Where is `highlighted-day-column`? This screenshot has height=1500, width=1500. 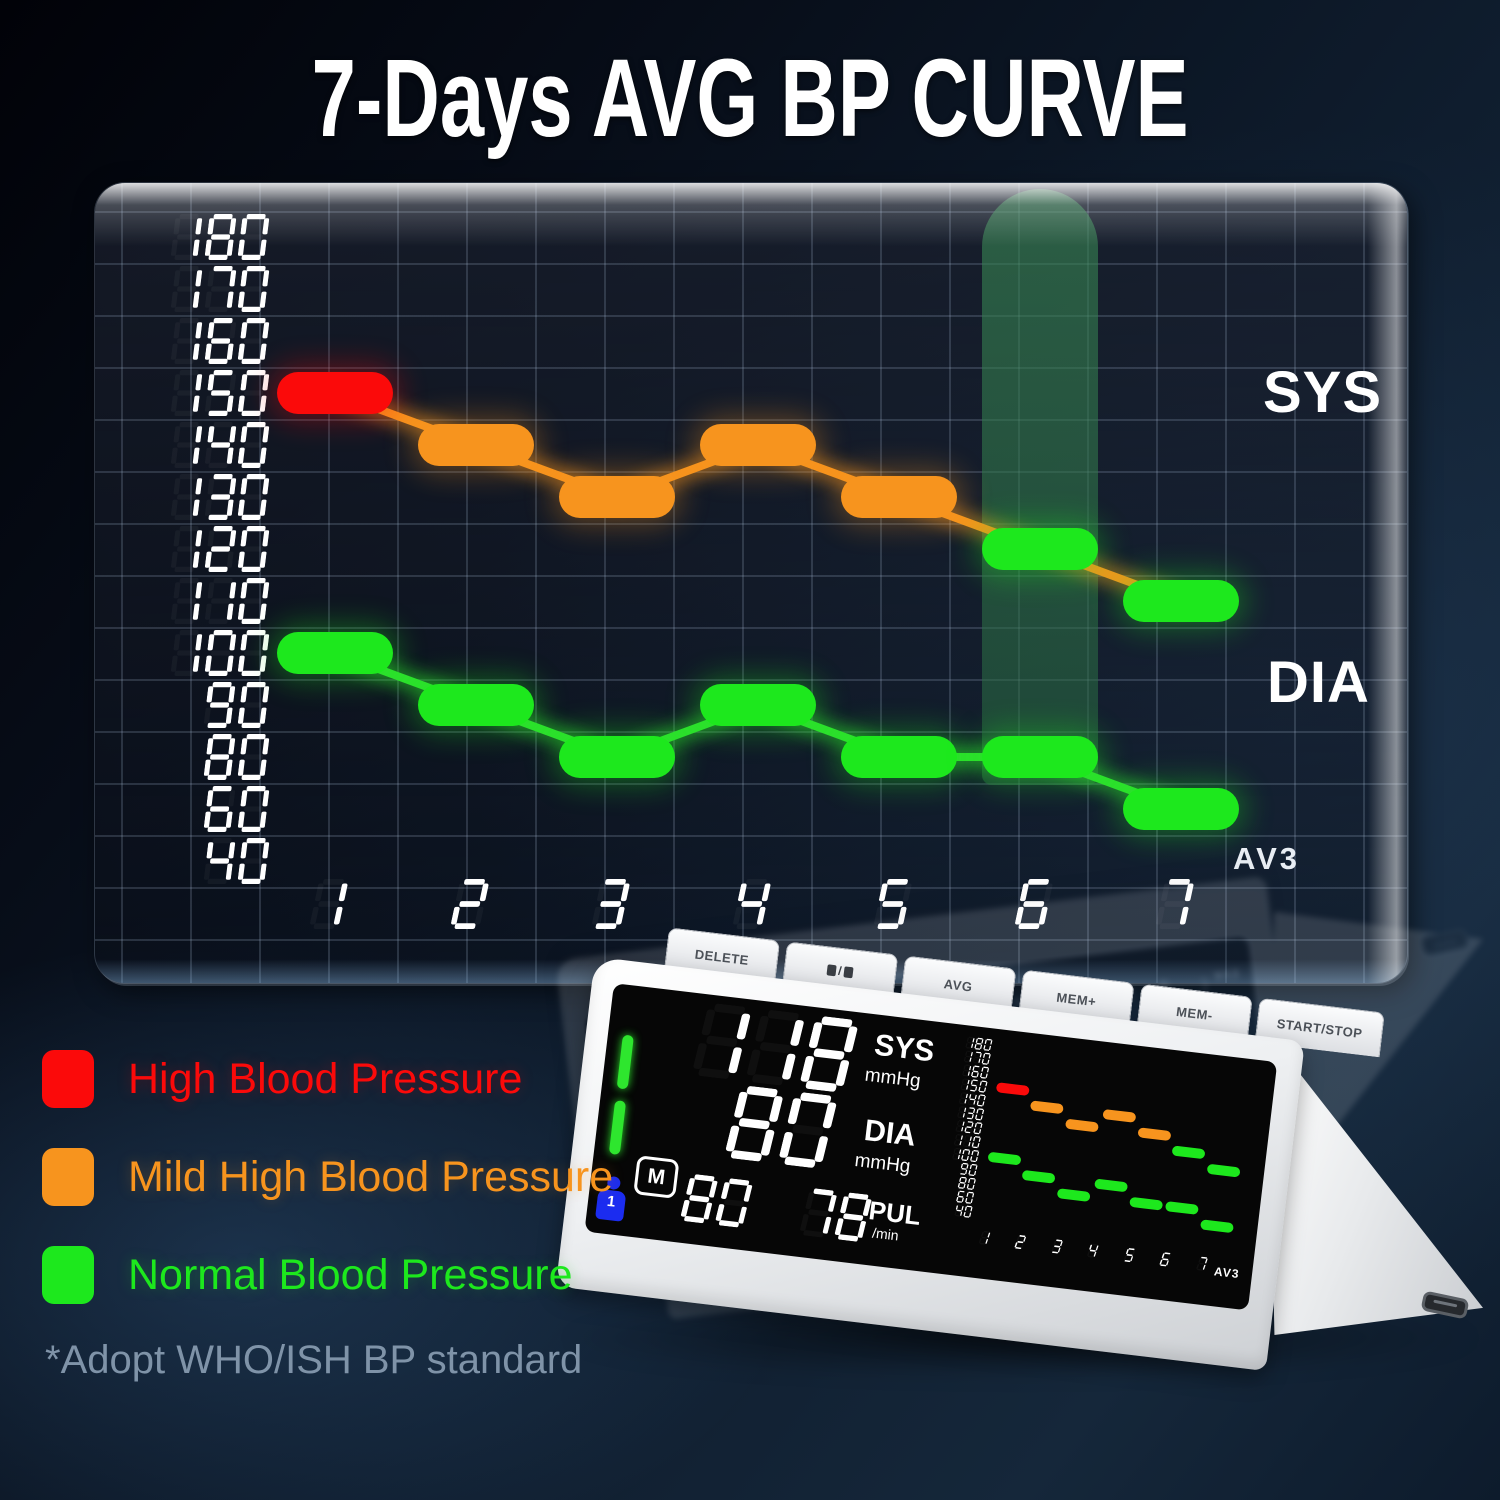
highlighted-day-column is located at coordinates (1040, 487).